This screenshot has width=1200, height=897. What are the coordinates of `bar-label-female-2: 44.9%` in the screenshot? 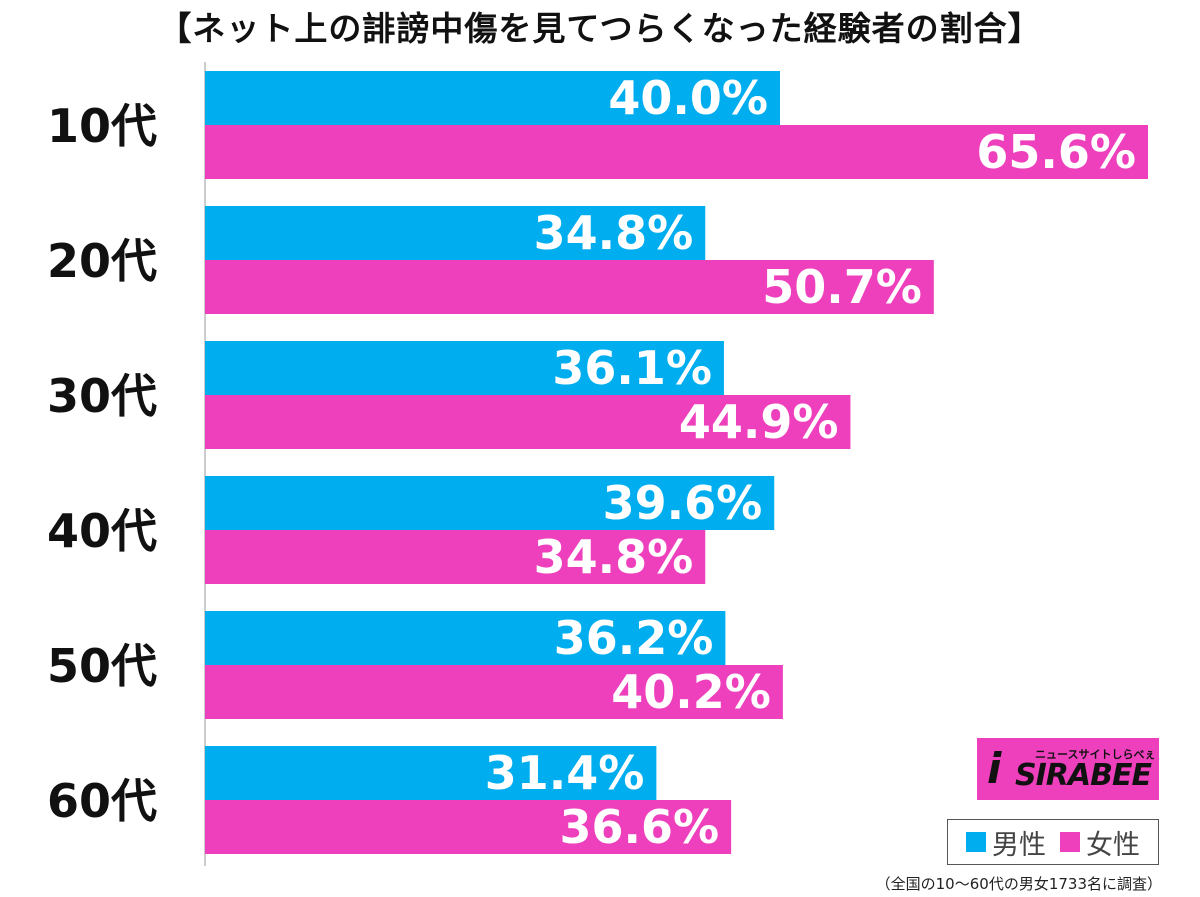 It's located at (759, 422).